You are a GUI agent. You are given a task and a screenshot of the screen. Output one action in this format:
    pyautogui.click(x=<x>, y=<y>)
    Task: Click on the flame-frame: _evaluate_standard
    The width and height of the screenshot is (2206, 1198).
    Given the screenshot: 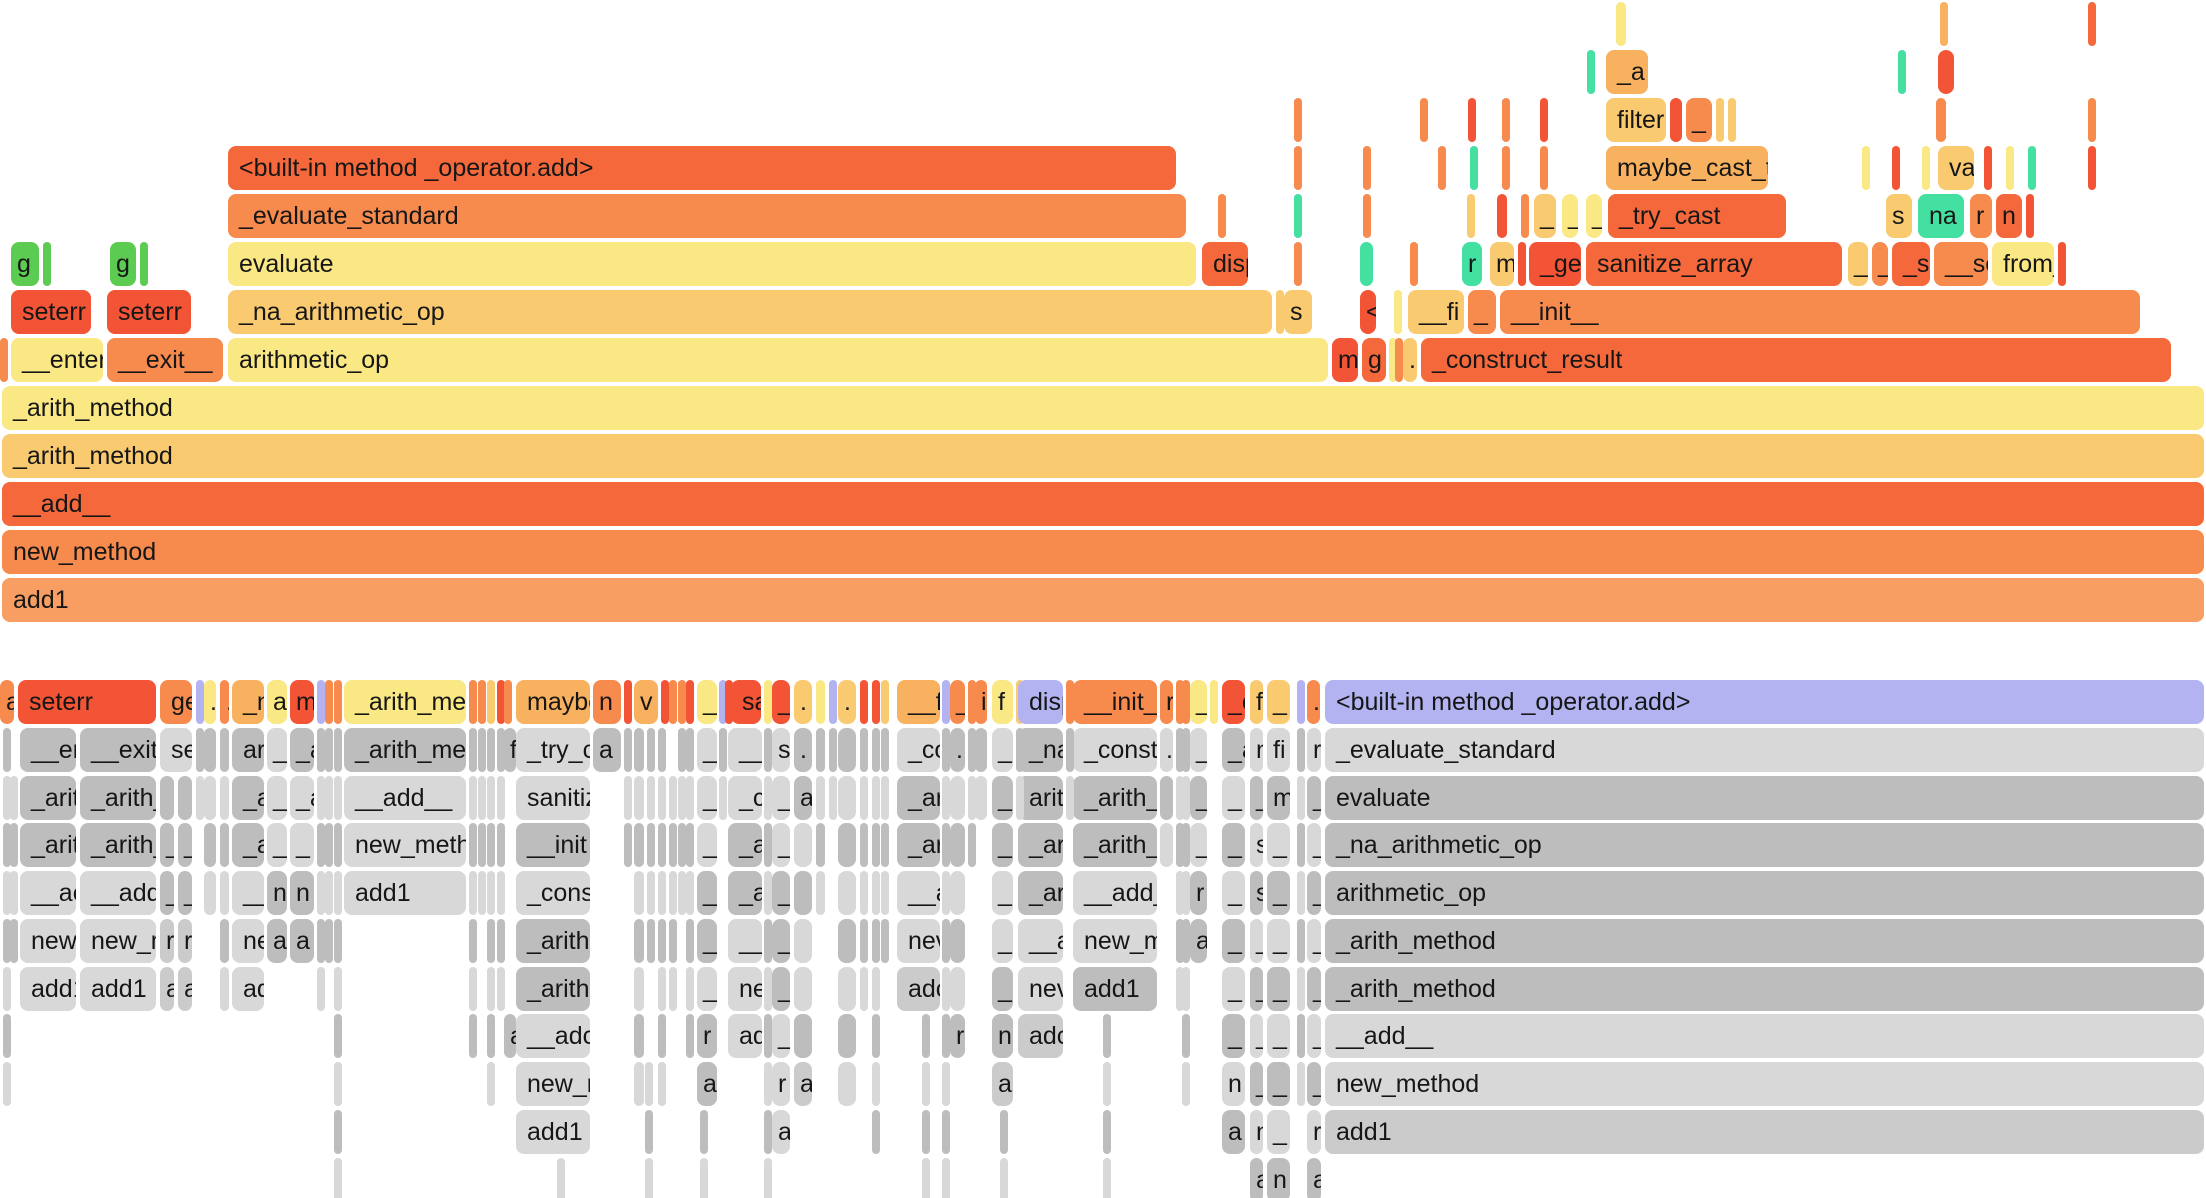 What is the action you would take?
    pyautogui.click(x=707, y=216)
    